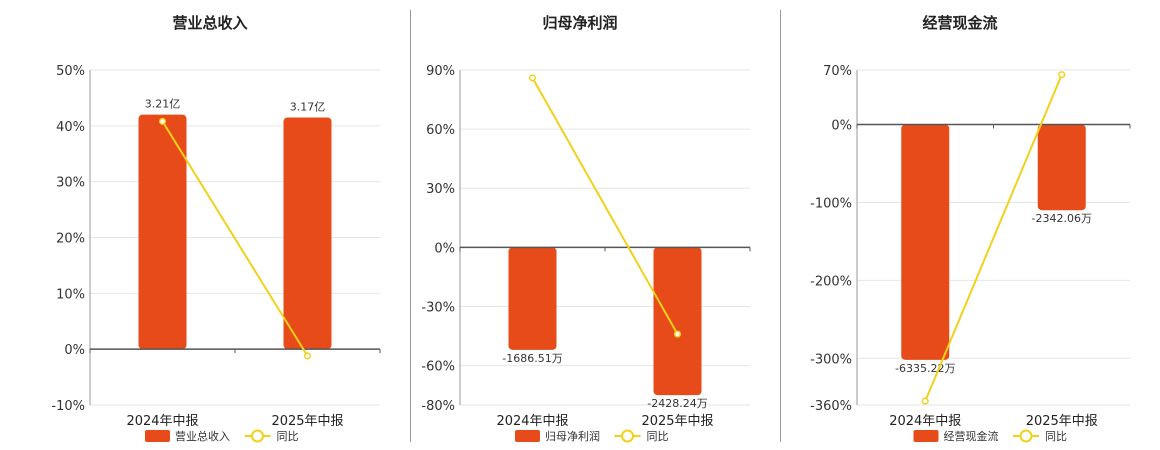 The height and width of the screenshot is (450, 1160). What do you see at coordinates (438, 367) in the screenshot?
I see `y-tick-label: -60%` at bounding box center [438, 367].